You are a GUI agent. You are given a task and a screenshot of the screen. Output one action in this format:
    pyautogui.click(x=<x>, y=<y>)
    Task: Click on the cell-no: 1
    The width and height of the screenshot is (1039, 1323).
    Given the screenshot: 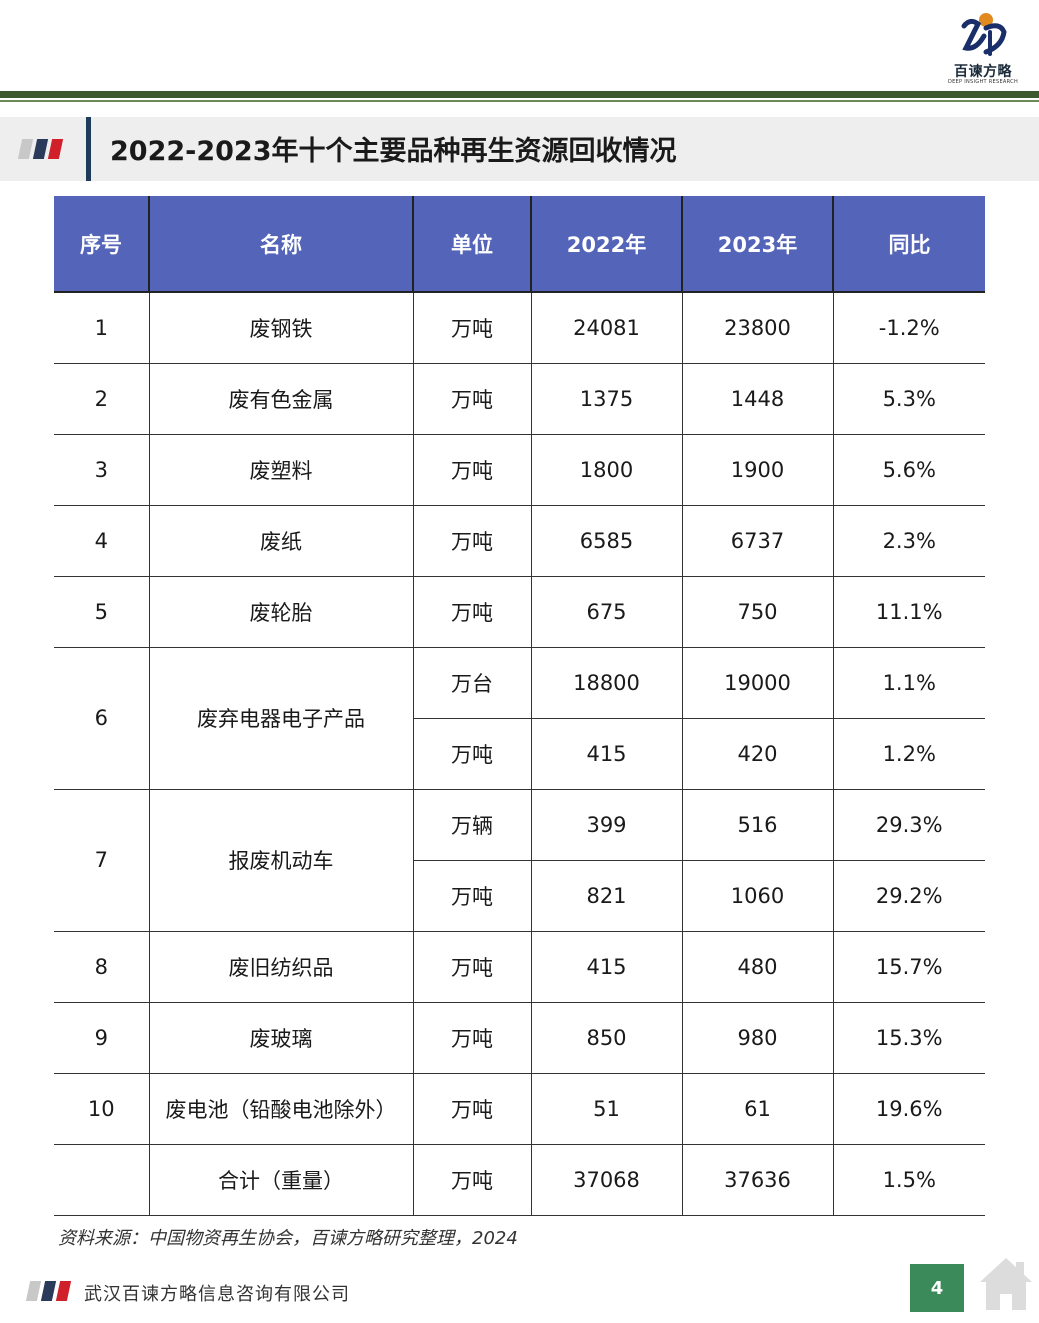 What is the action you would take?
    pyautogui.click(x=102, y=328)
    